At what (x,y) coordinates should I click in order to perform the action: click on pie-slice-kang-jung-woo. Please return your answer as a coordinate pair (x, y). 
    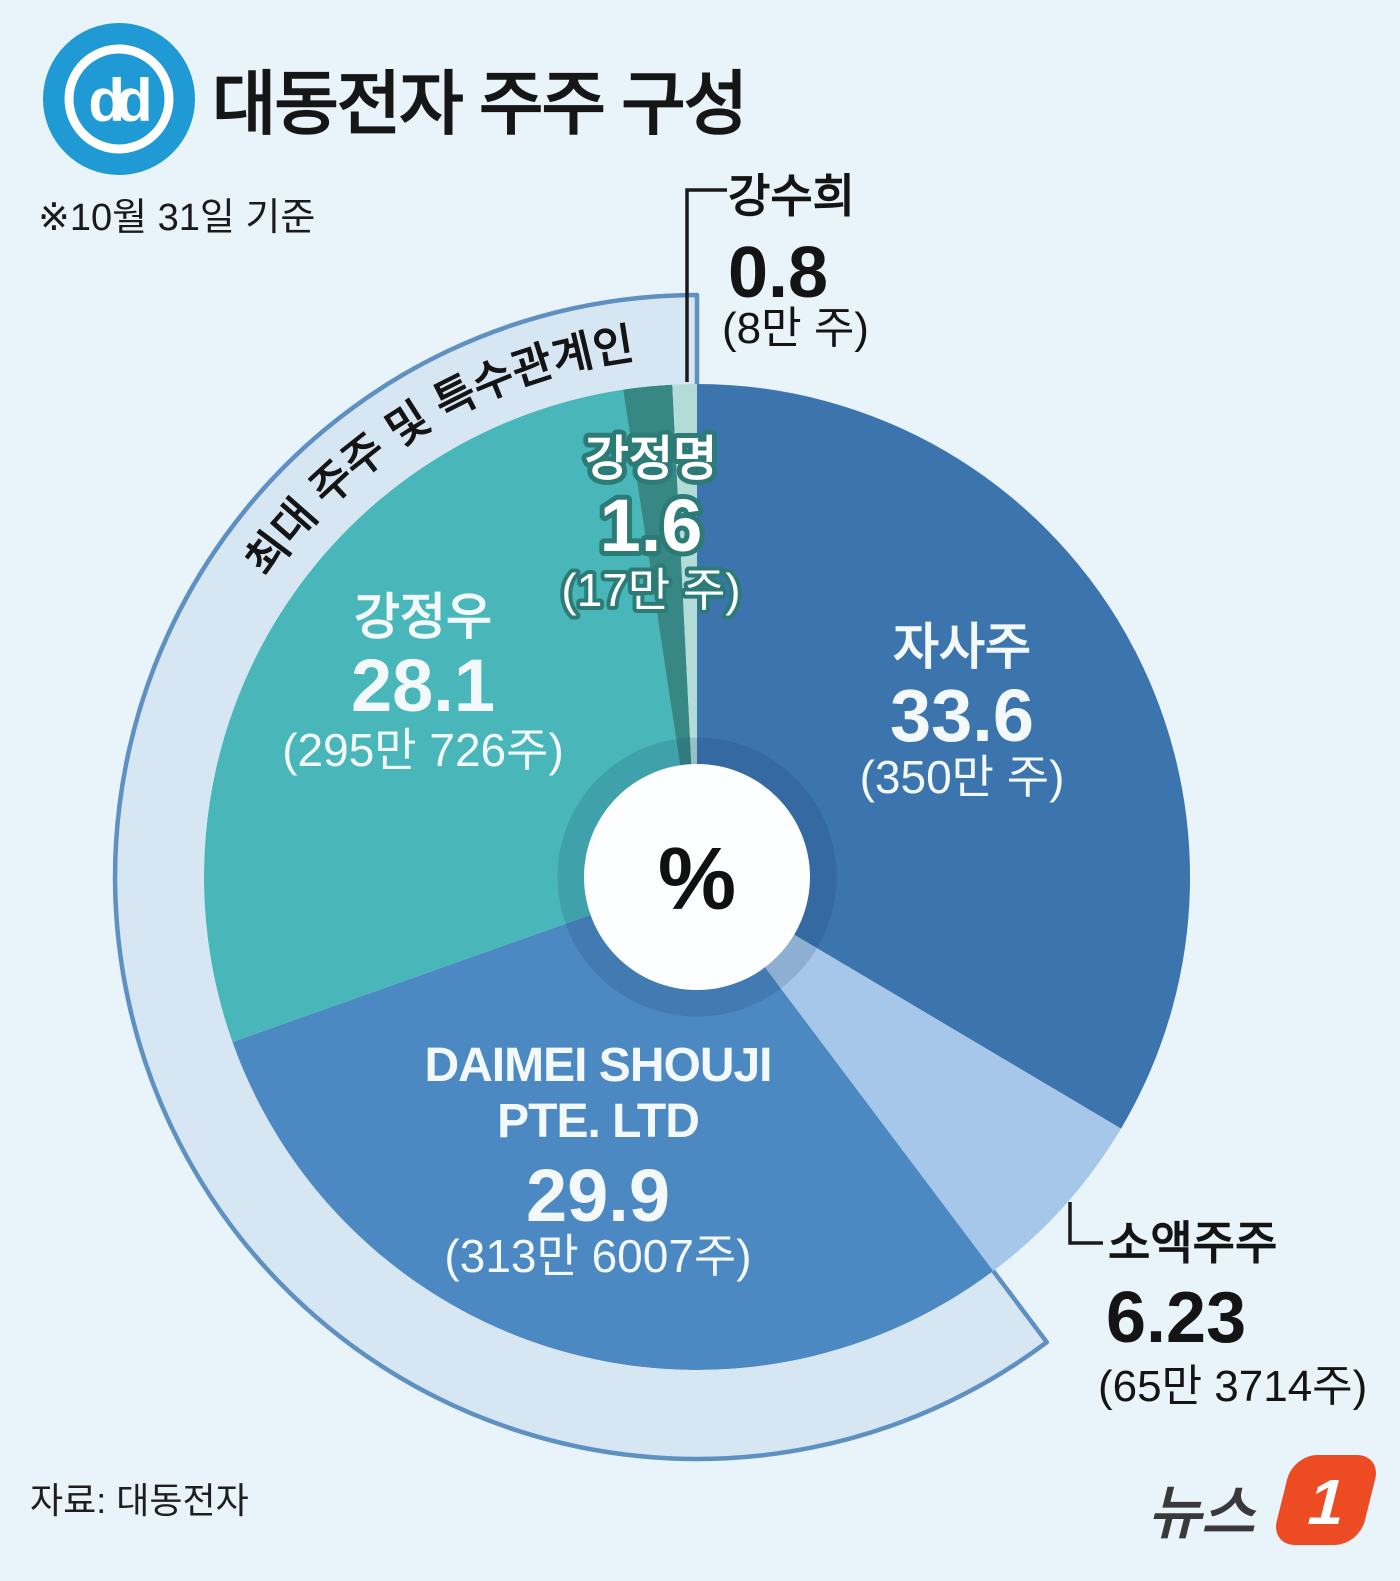
    Looking at the image, I should click on (450, 716).